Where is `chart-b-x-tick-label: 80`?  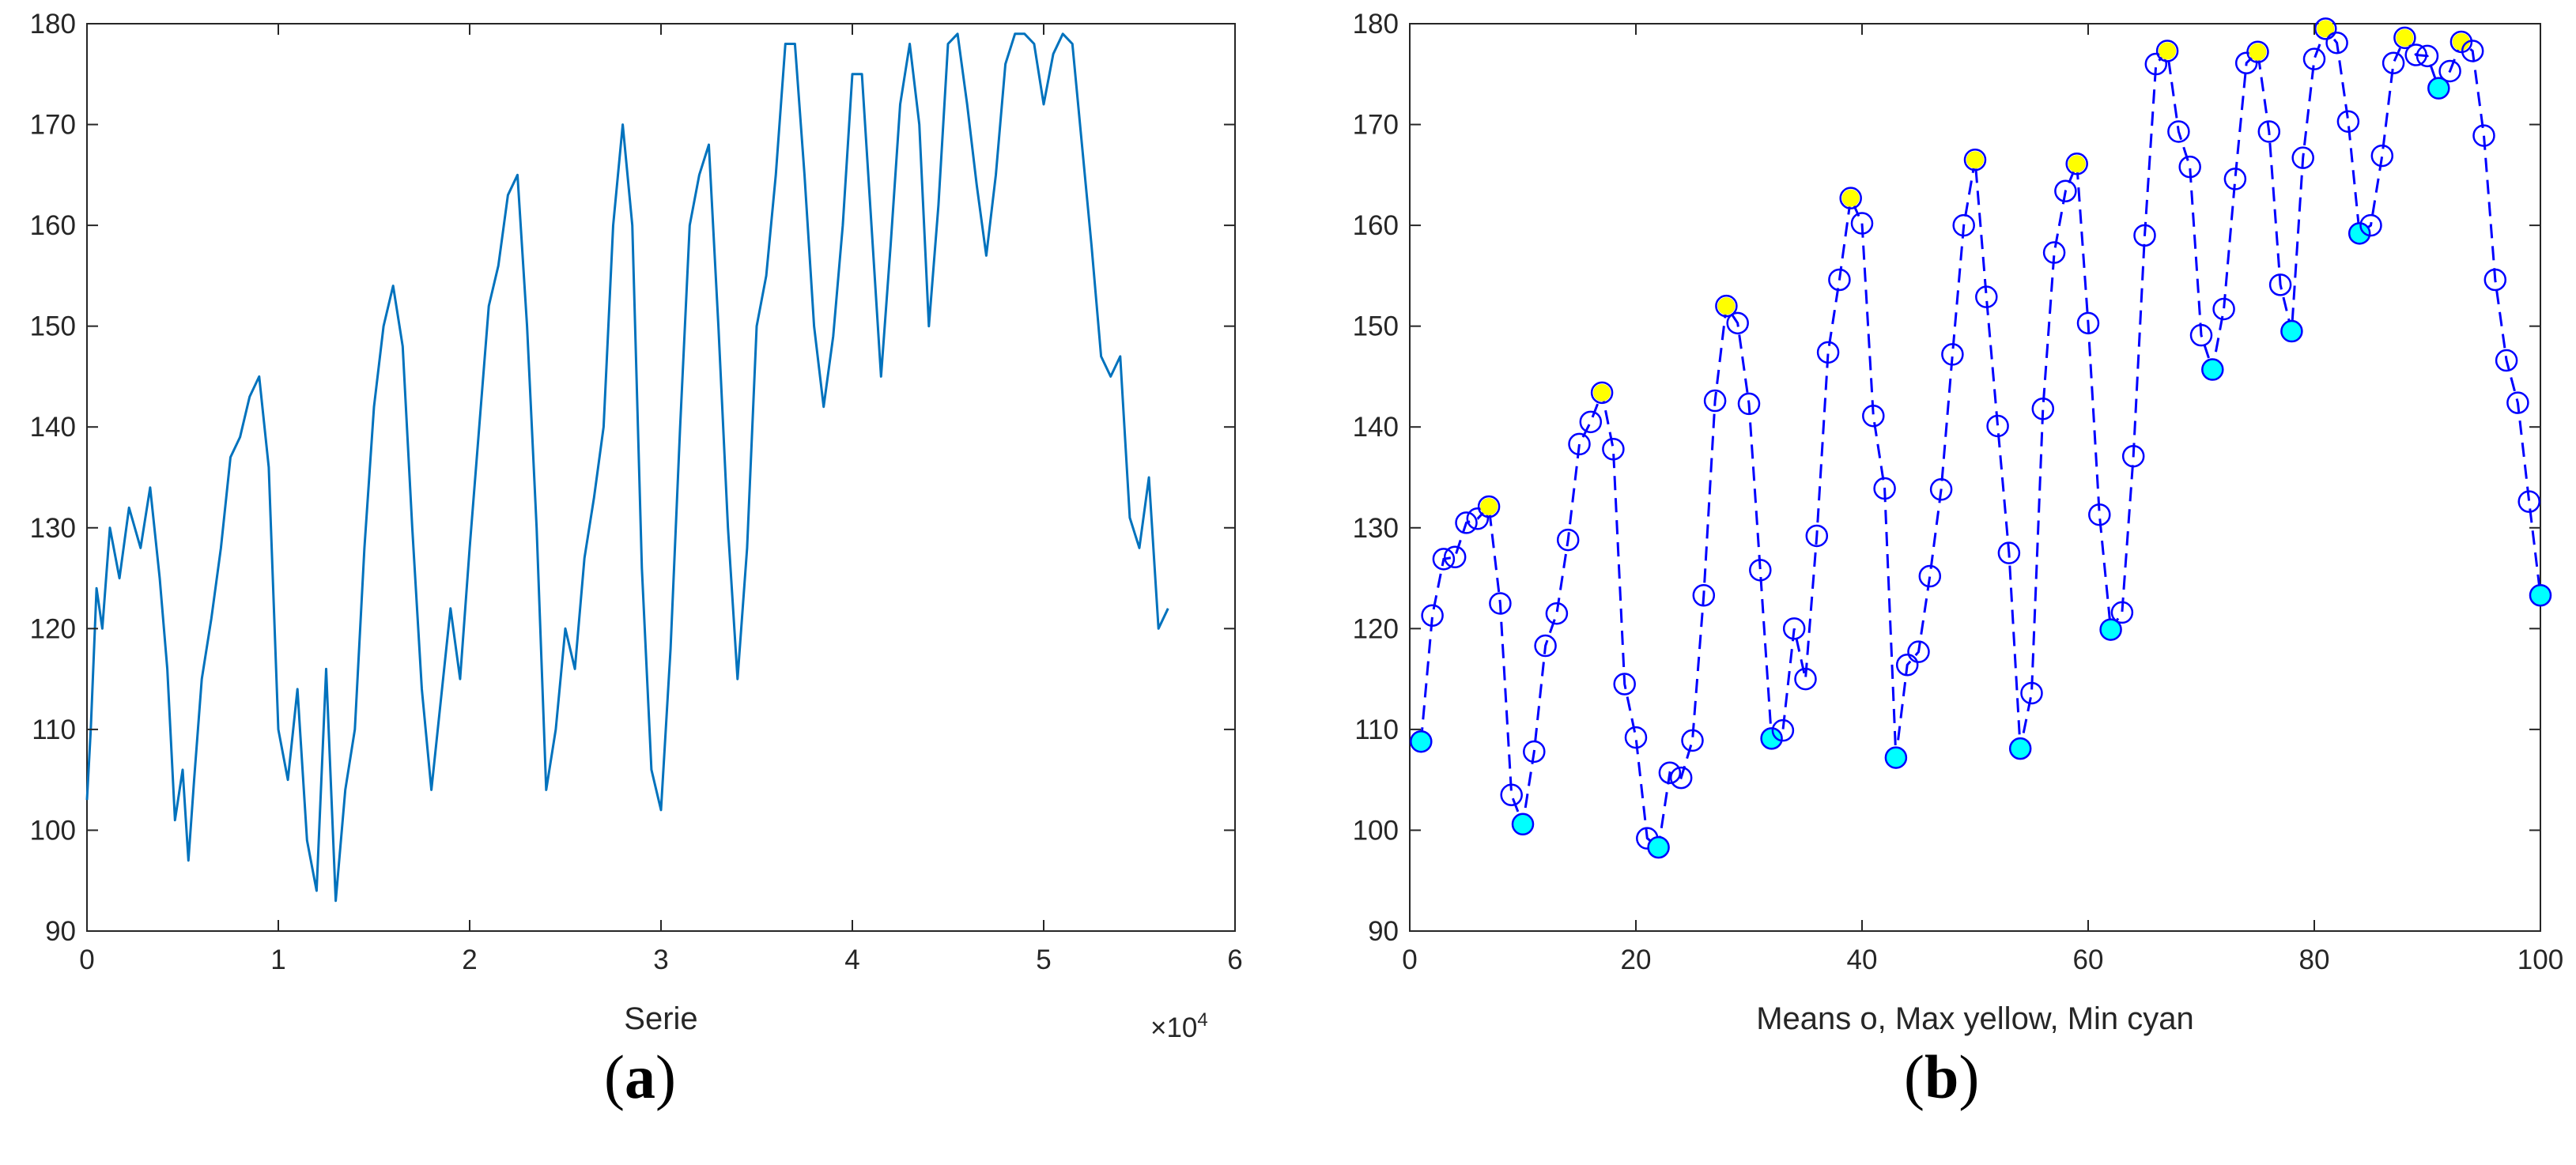 chart-b-x-tick-label: 80 is located at coordinates (2314, 959).